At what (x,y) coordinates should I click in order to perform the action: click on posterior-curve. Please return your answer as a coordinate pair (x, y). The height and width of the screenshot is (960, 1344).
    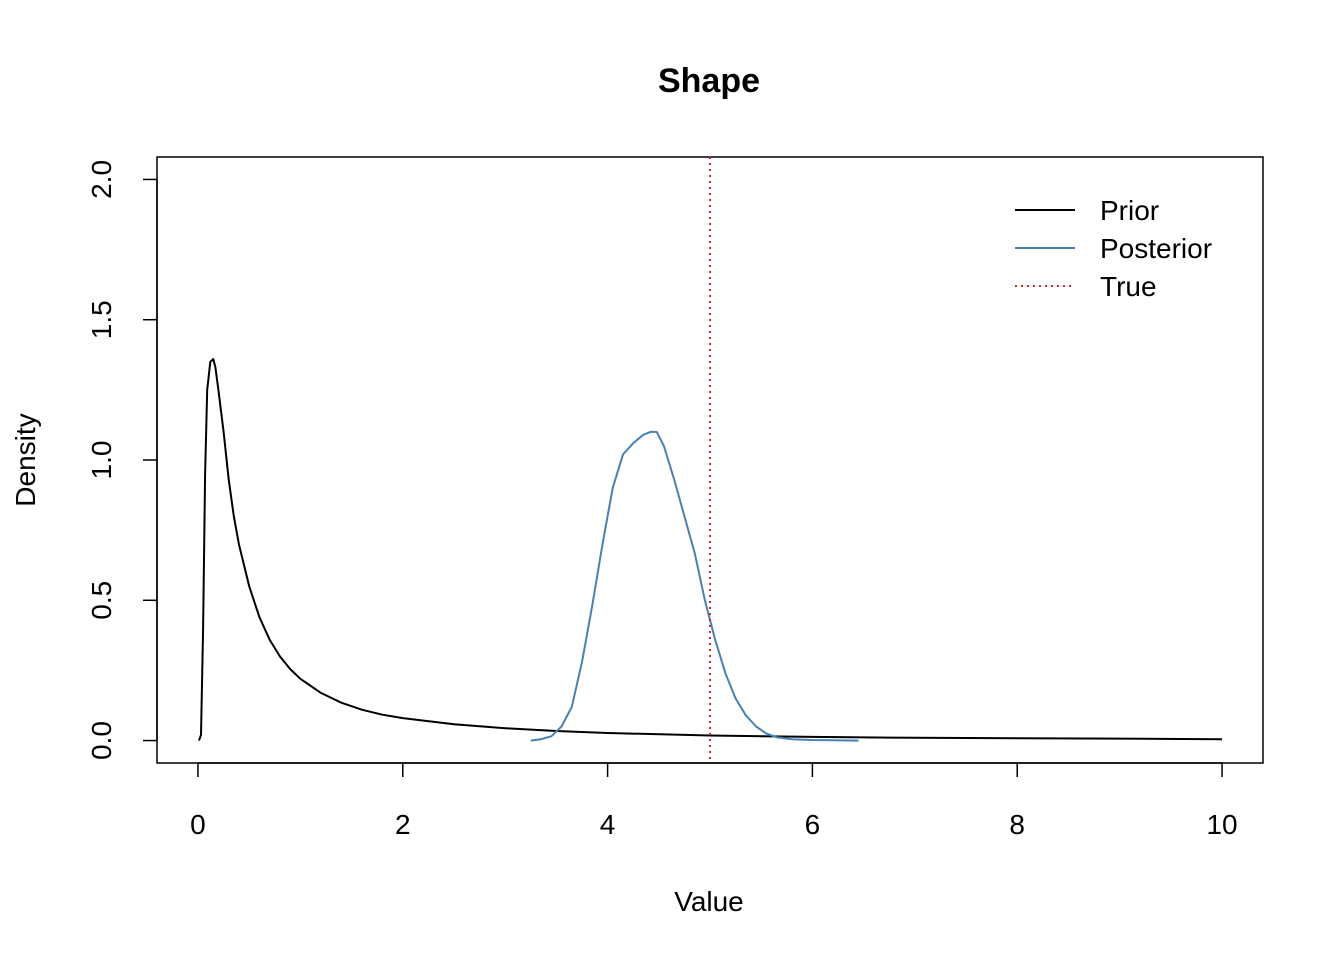
    Looking at the image, I should click on (694, 586).